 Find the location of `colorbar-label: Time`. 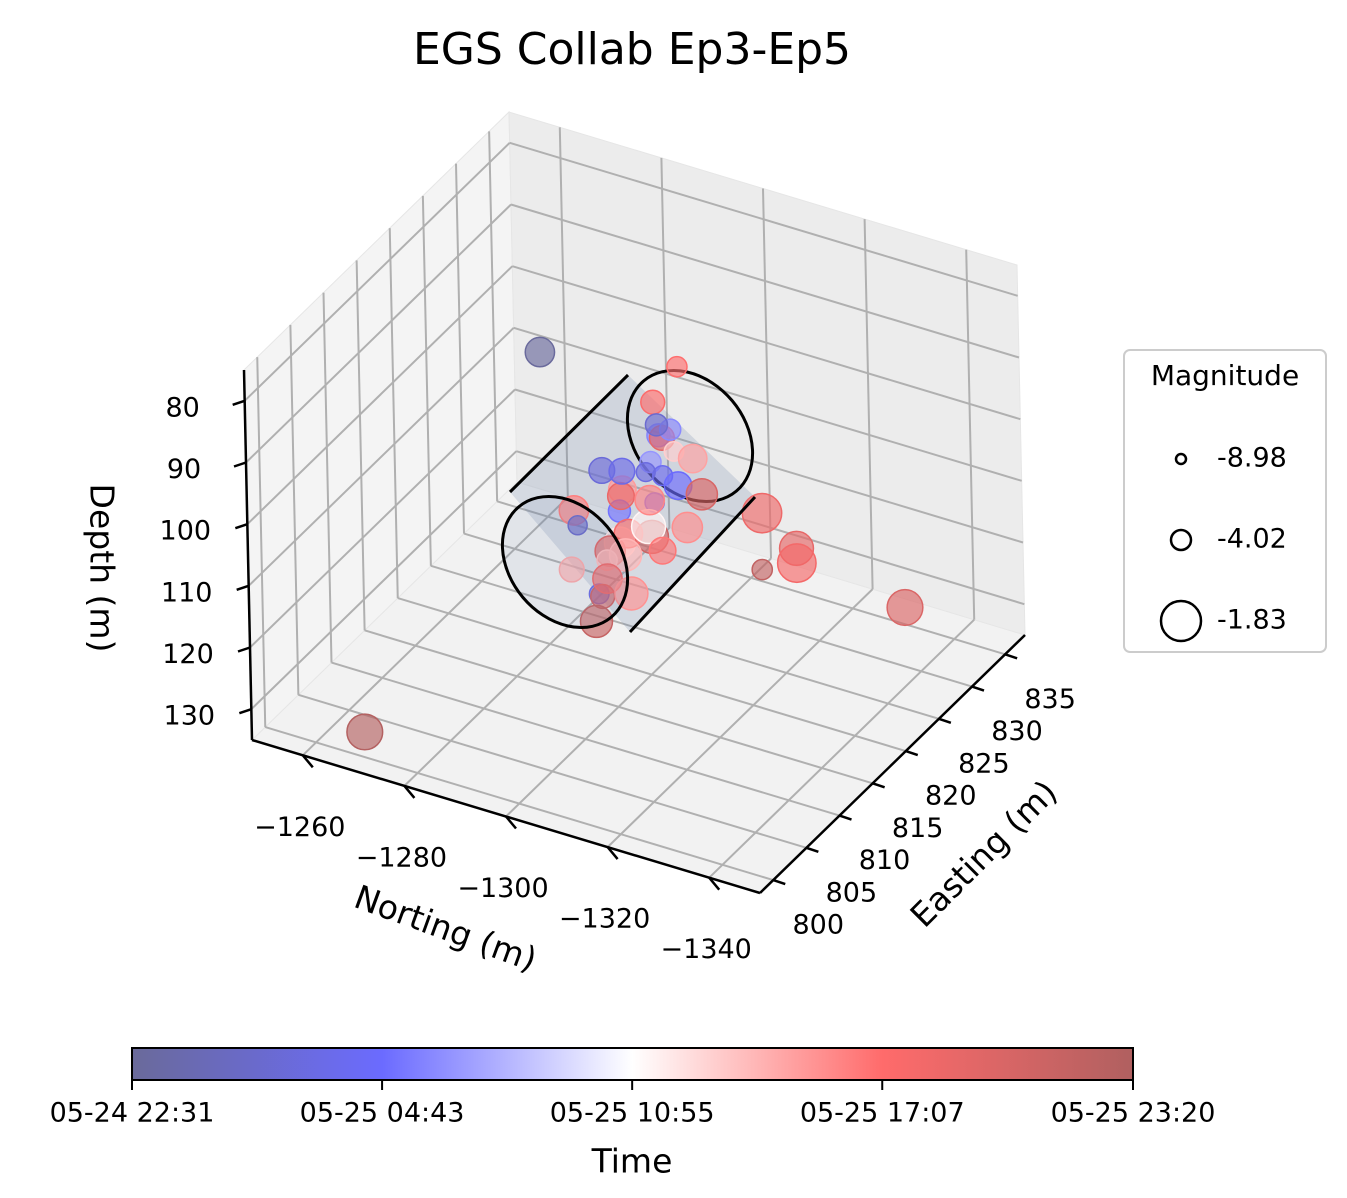

colorbar-label: Time is located at coordinates (632, 1161).